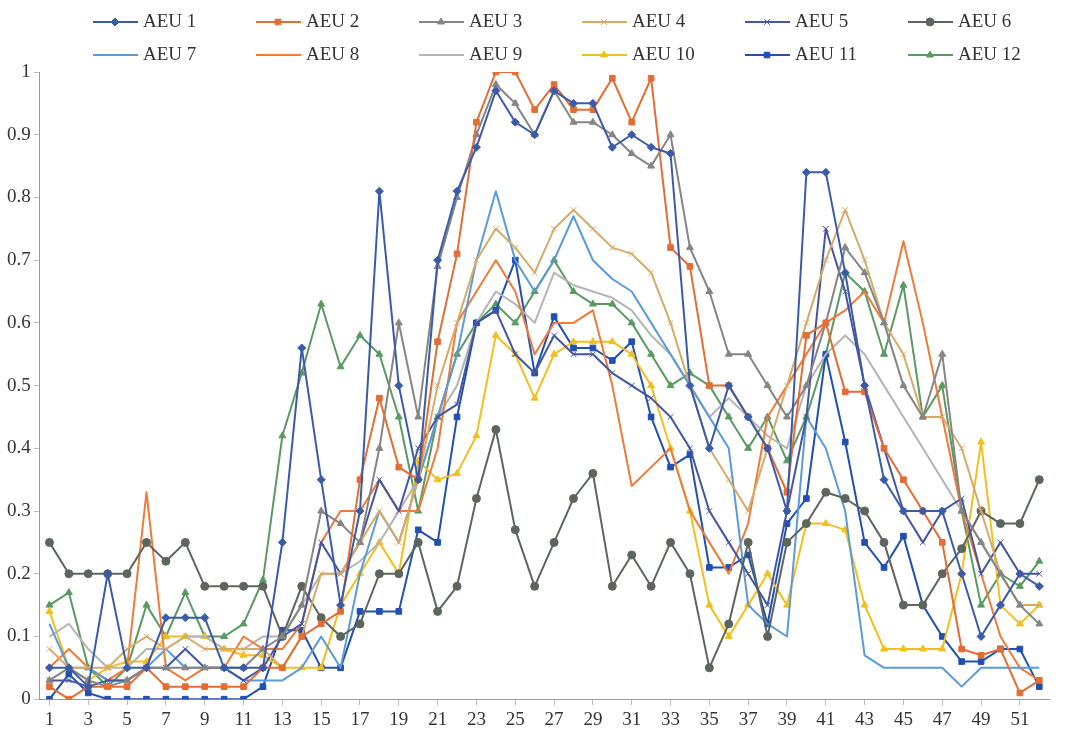 This screenshot has width=1069, height=738. Describe the element at coordinates (19, 447) in the screenshot. I see `y-tick-label: 0.4` at that location.